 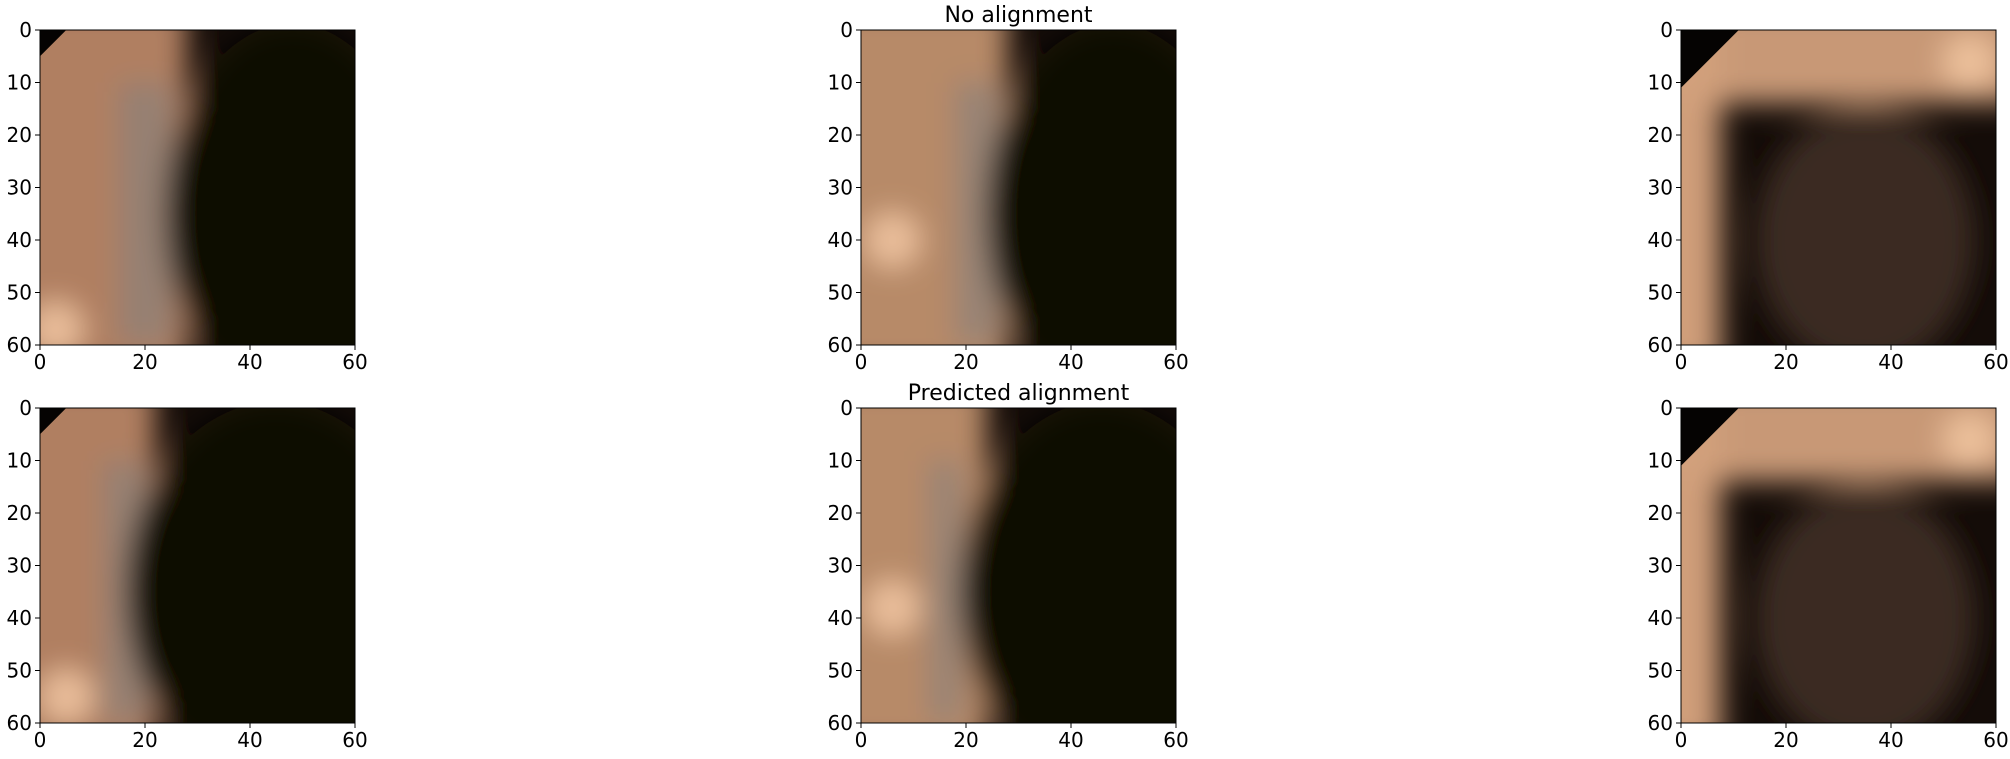 I want to click on subplot-title: No alignment, so click(x=1018, y=15).